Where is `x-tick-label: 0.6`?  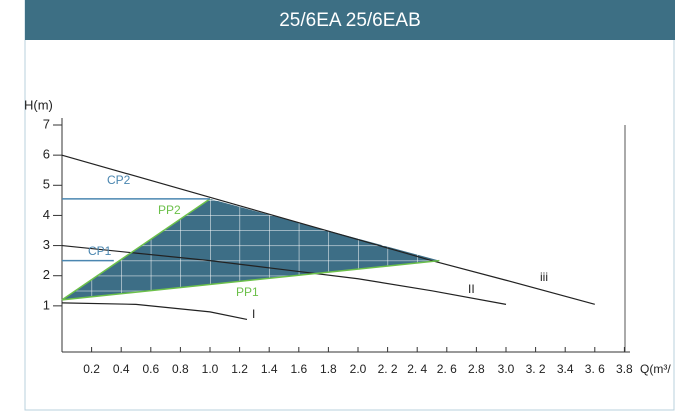
x-tick-label: 0.6 is located at coordinates (150, 369).